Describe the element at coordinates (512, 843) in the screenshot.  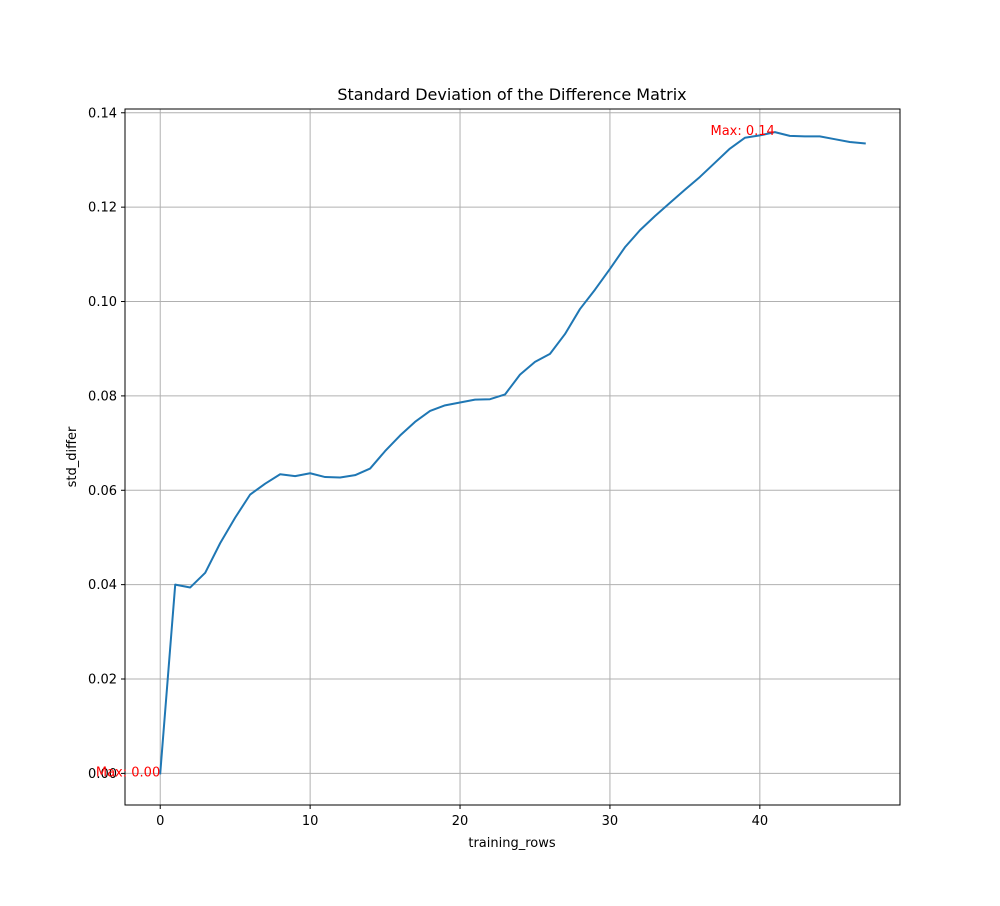
I see `x-axis-label: training_rows` at that location.